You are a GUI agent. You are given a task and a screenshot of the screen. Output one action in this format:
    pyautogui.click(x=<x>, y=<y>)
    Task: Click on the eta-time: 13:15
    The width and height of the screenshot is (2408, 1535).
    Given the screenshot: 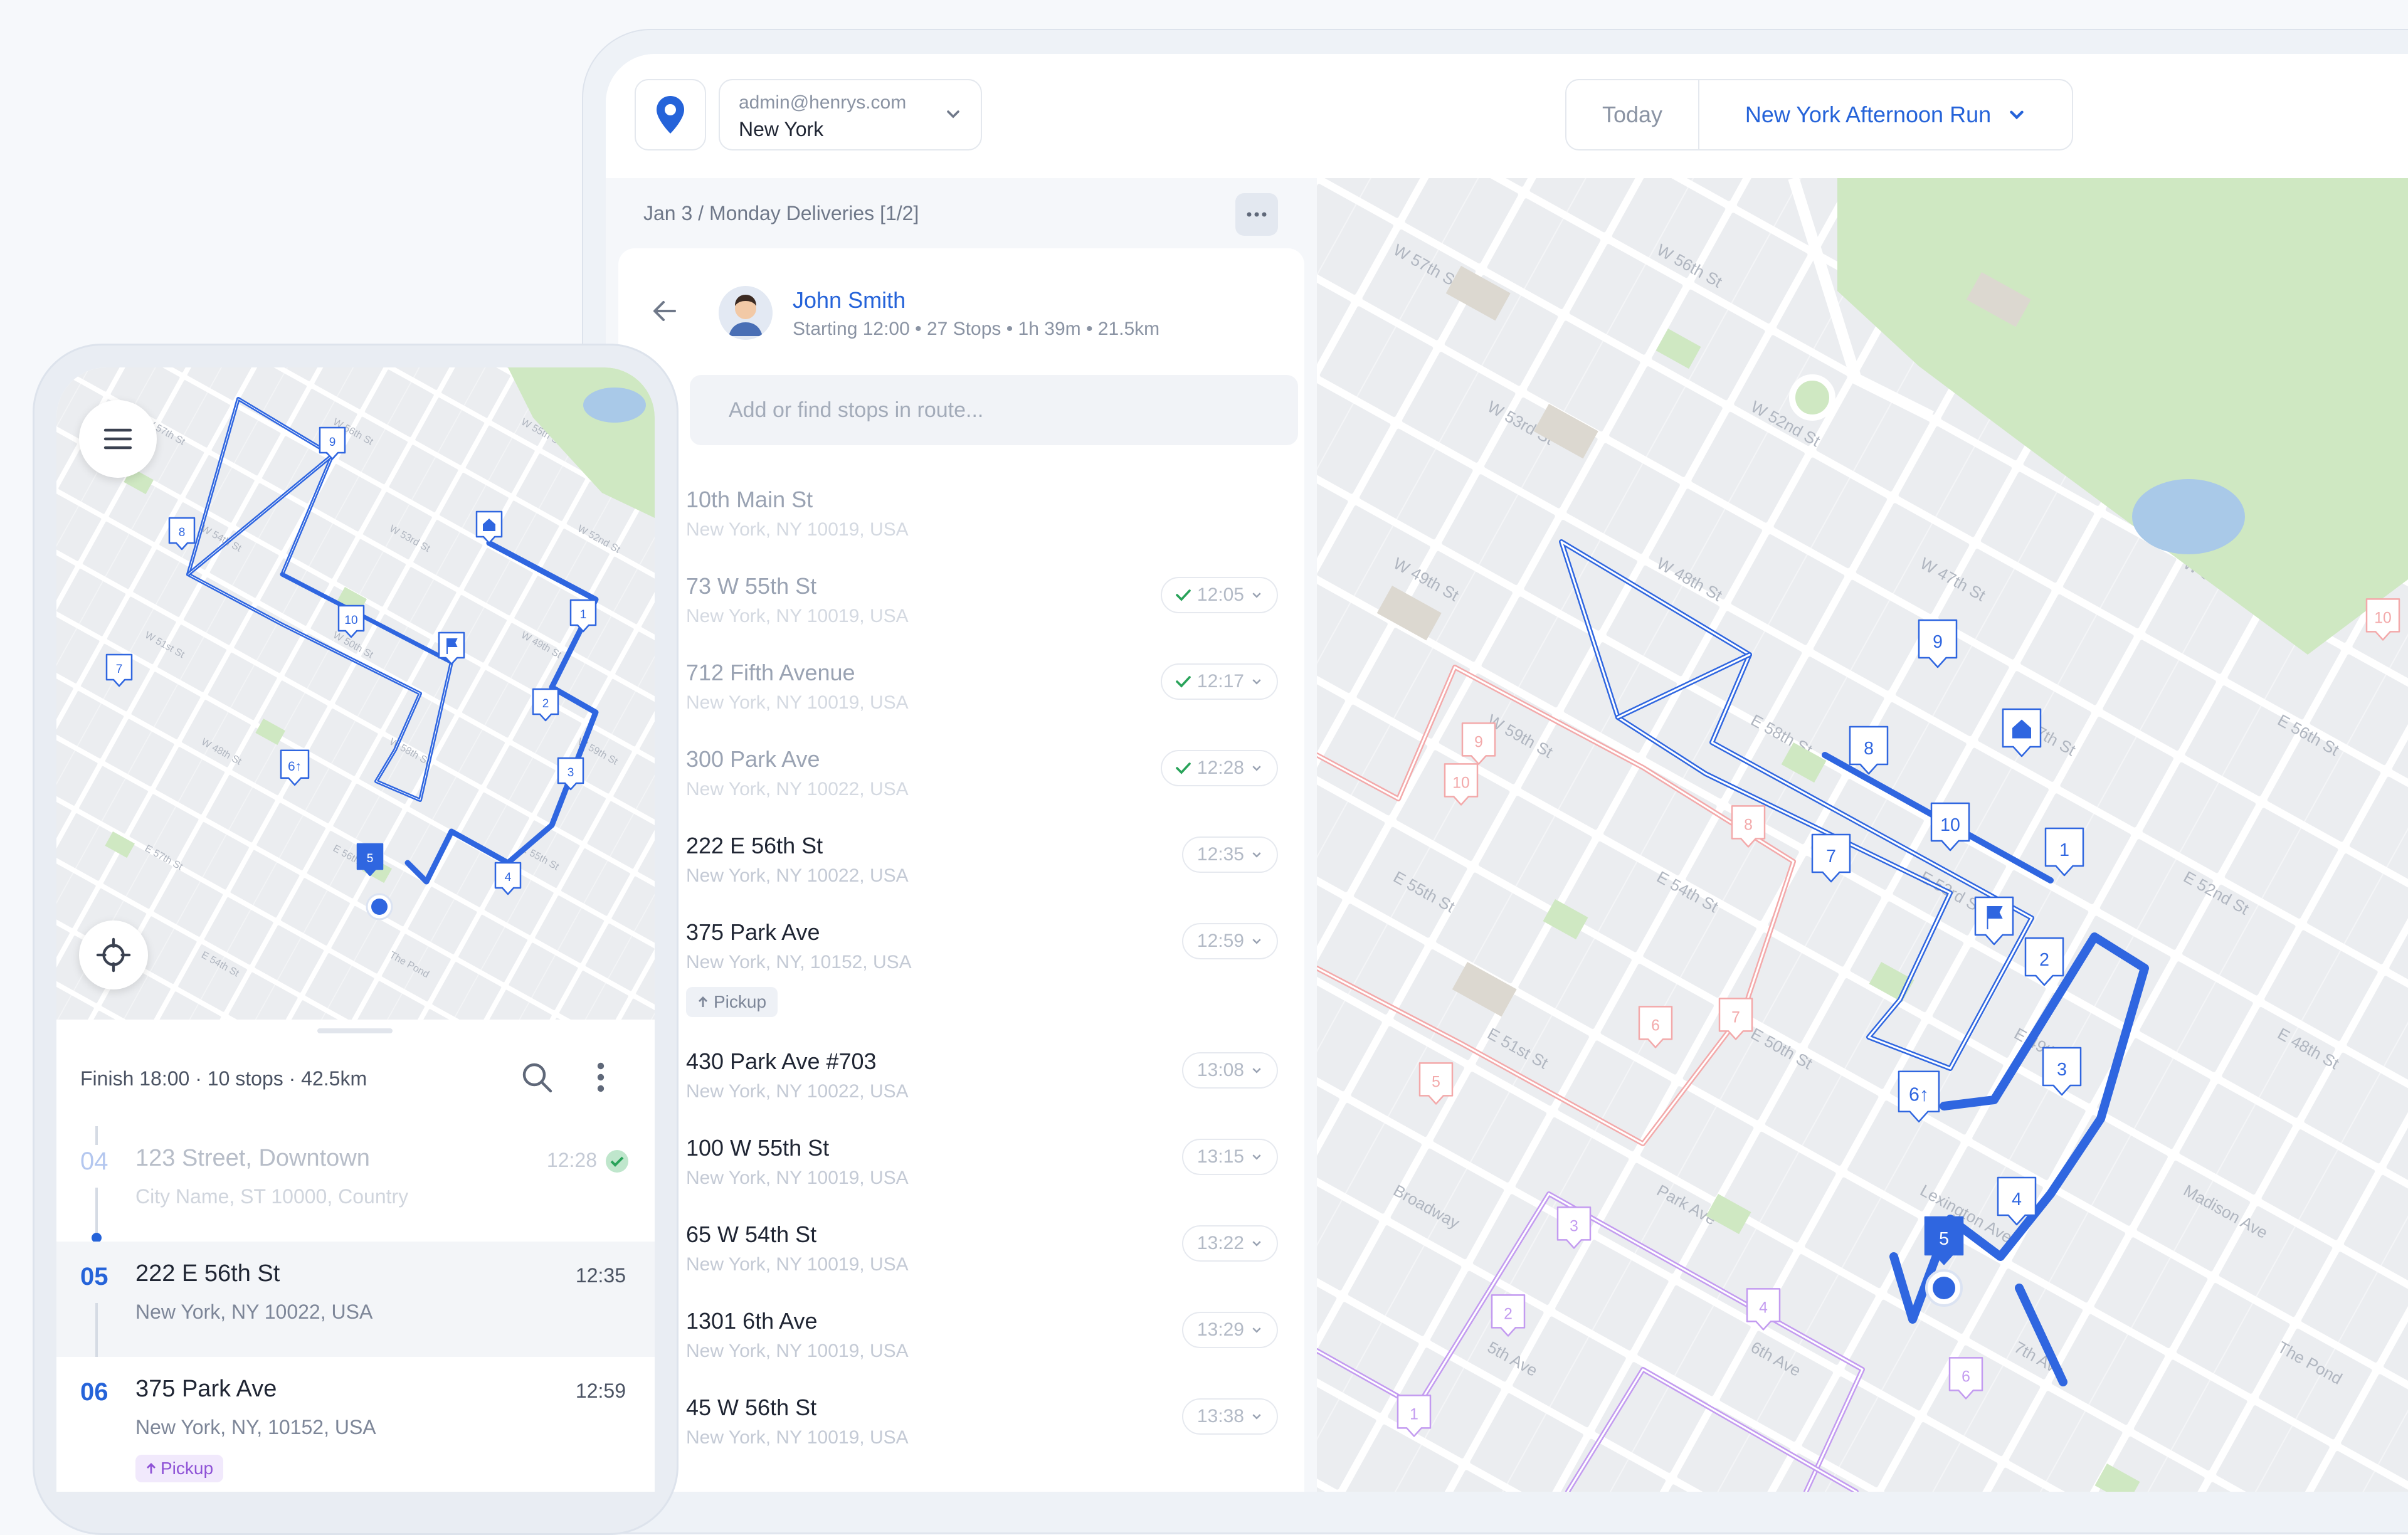 What is the action you would take?
    pyautogui.click(x=1220, y=1156)
    